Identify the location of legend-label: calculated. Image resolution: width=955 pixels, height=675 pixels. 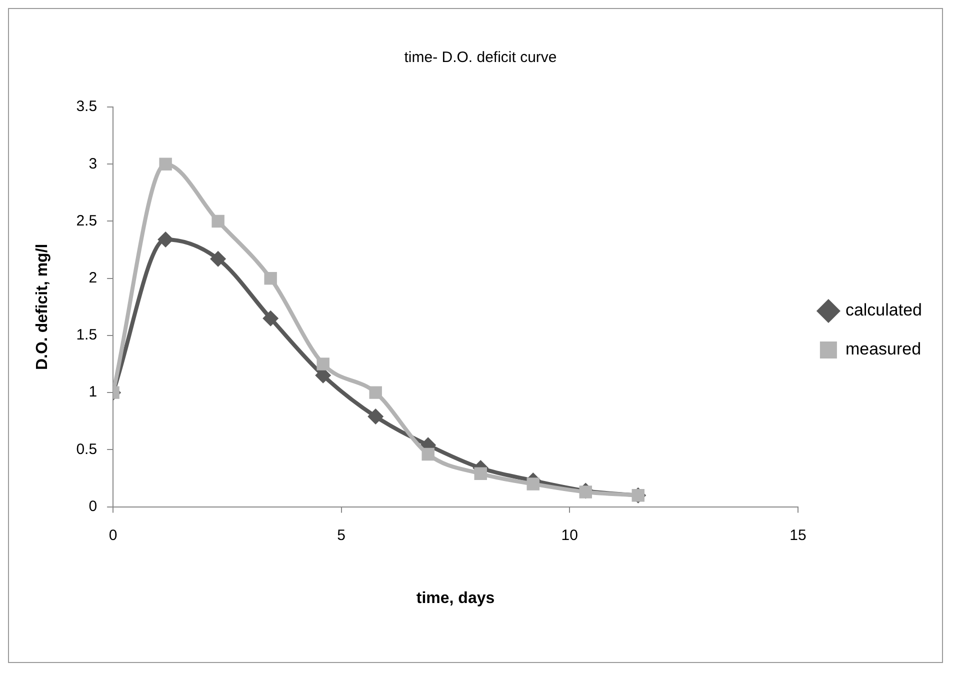
(883, 310).